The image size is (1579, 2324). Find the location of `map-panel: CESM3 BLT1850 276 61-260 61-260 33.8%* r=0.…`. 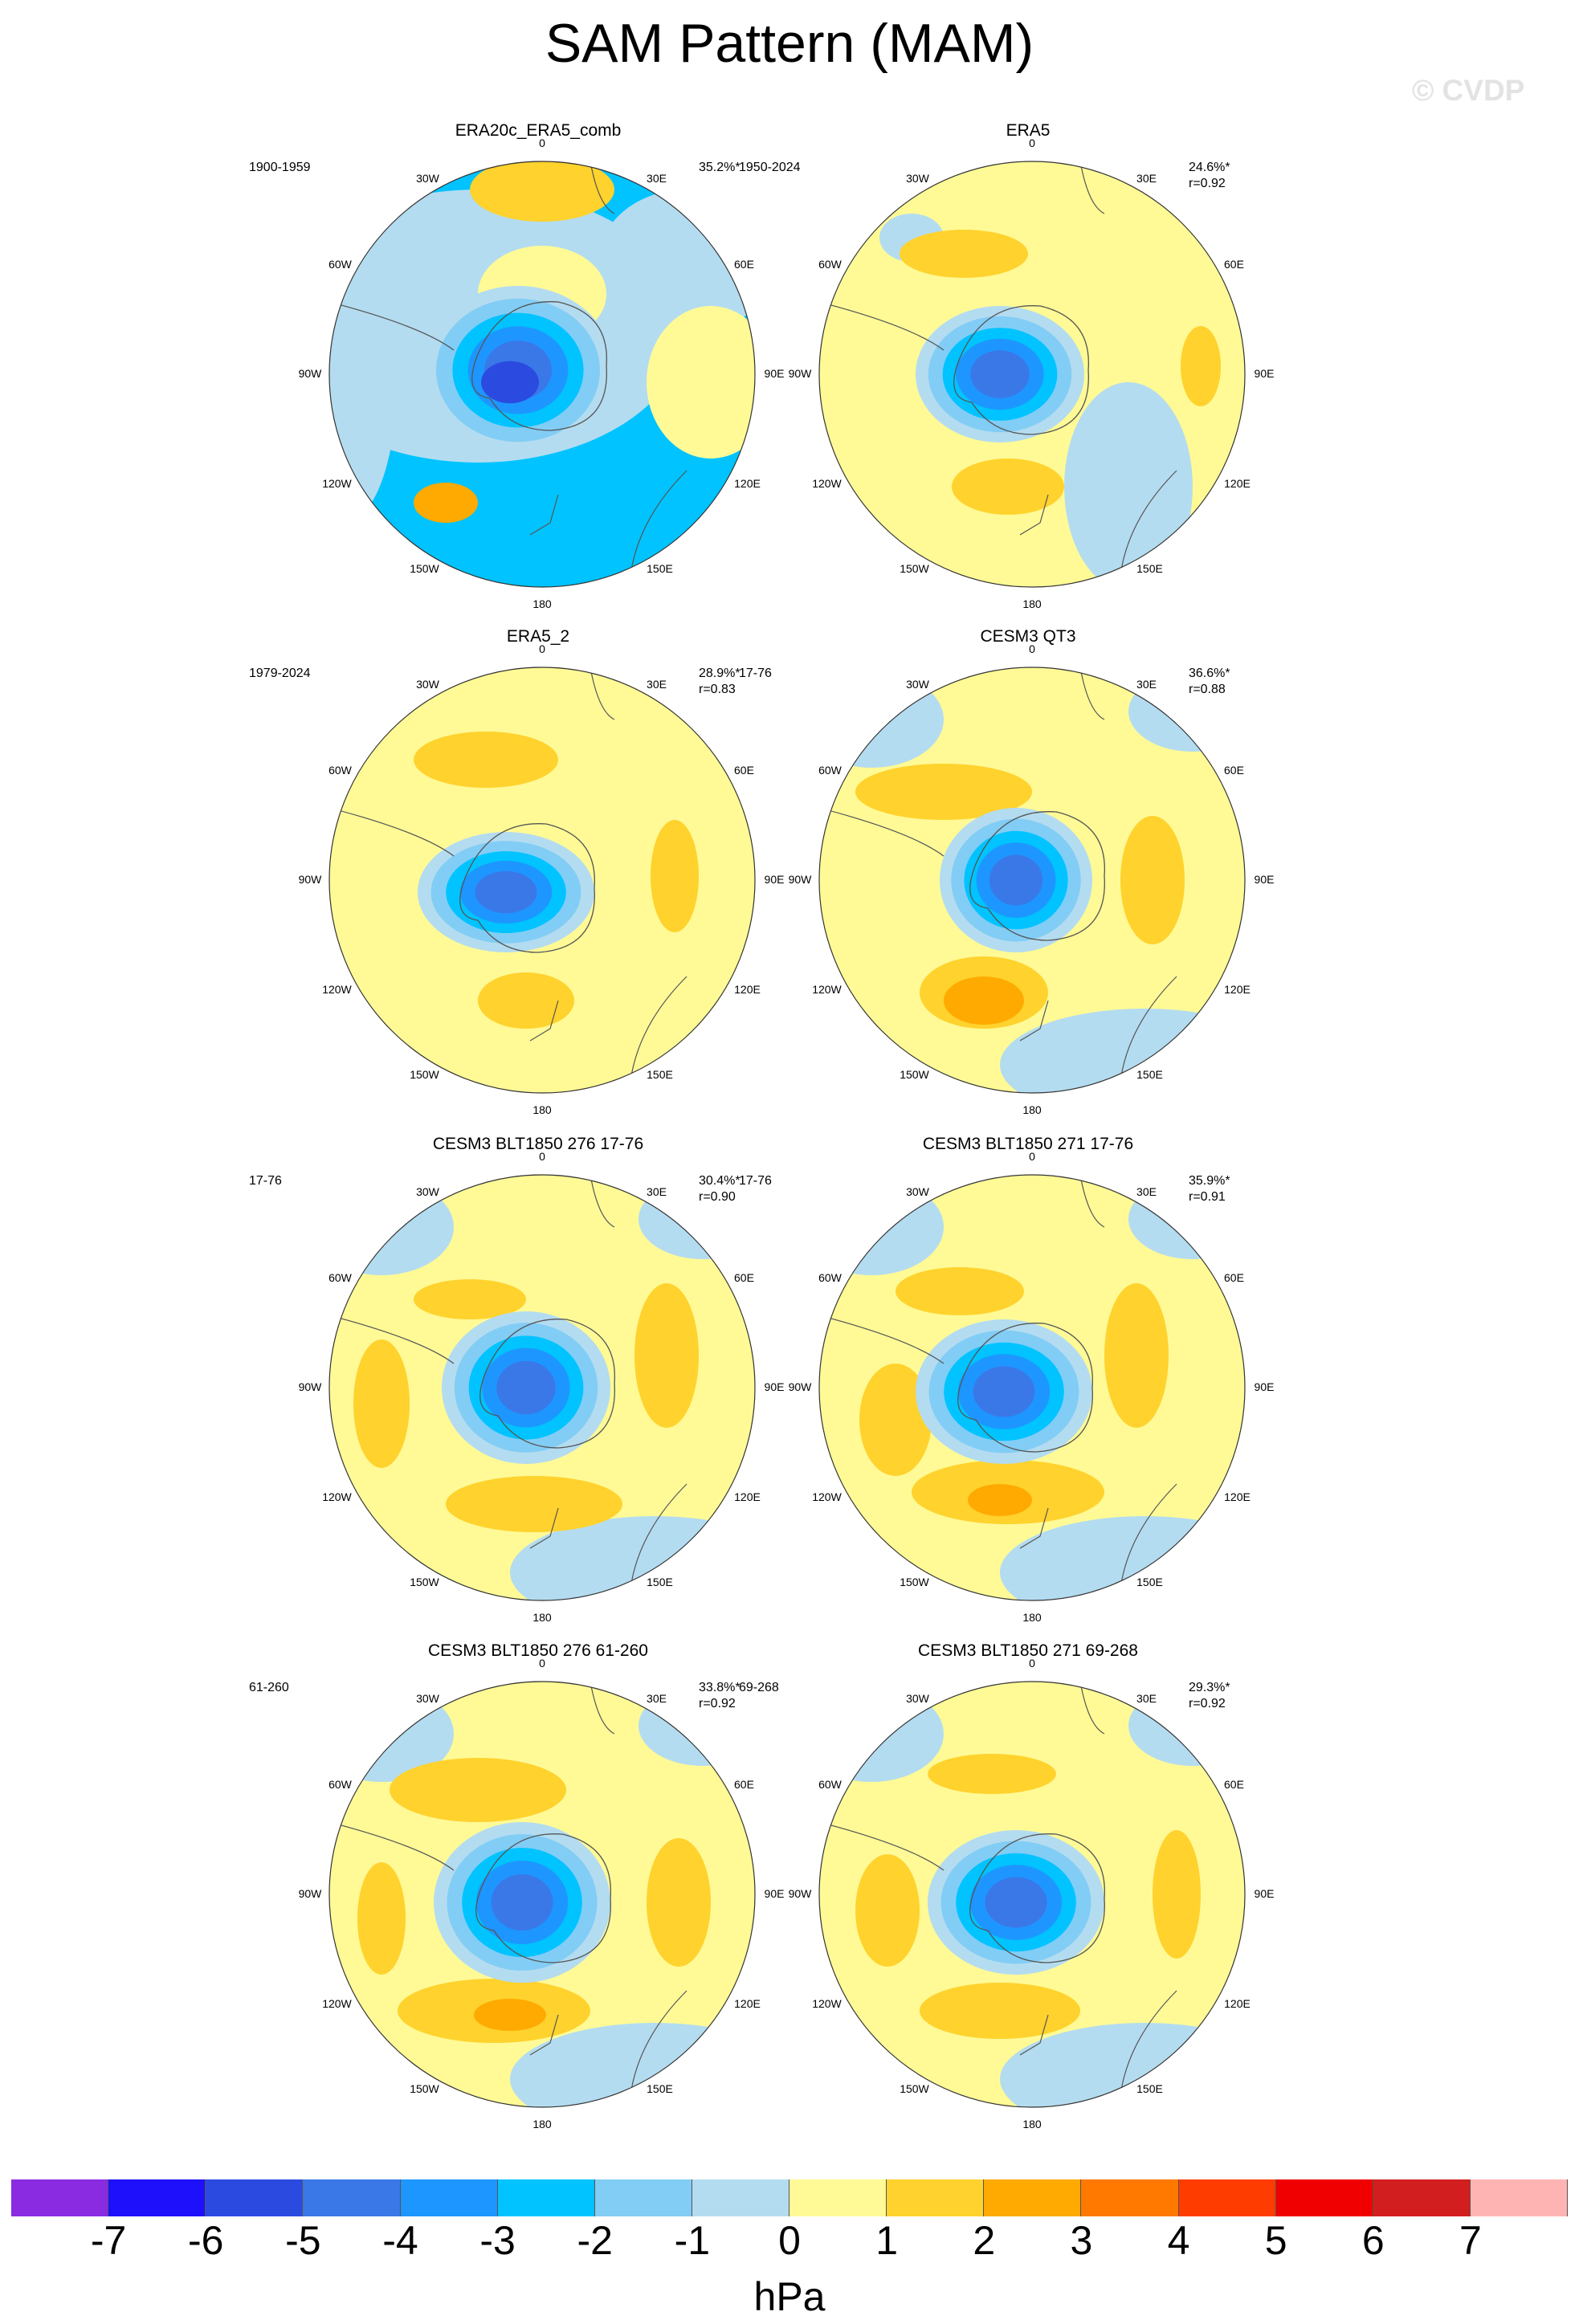

map-panel: CESM3 BLT1850 276 61-260 61-260 33.8%* r=0.… is located at coordinates (538, 1894).